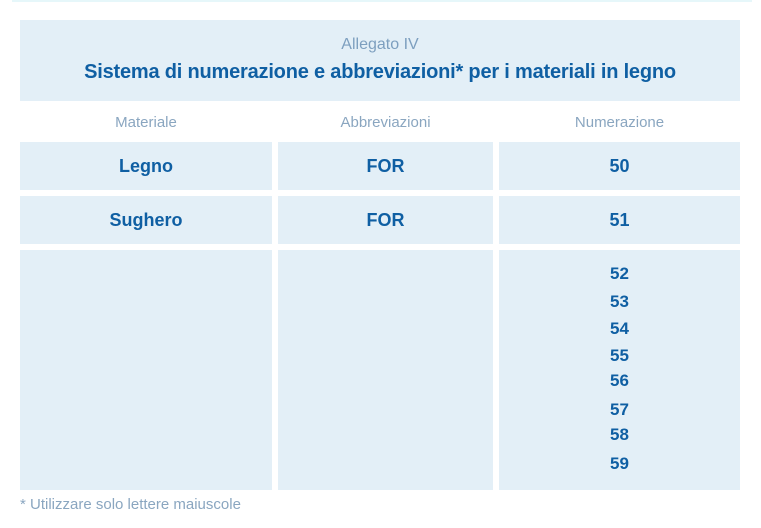 The height and width of the screenshot is (528, 761). I want to click on cell-numerazione-legno: 50, so click(619, 166).